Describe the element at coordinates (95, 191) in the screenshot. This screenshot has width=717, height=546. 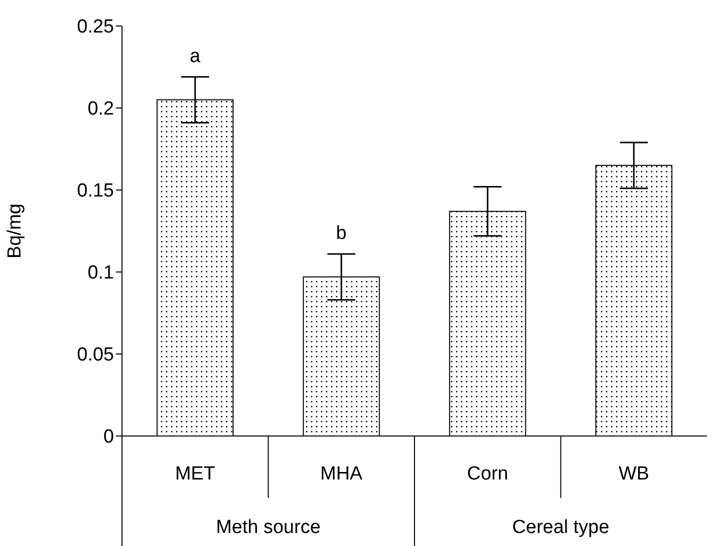
I see `y-tick-label: 0.15` at that location.